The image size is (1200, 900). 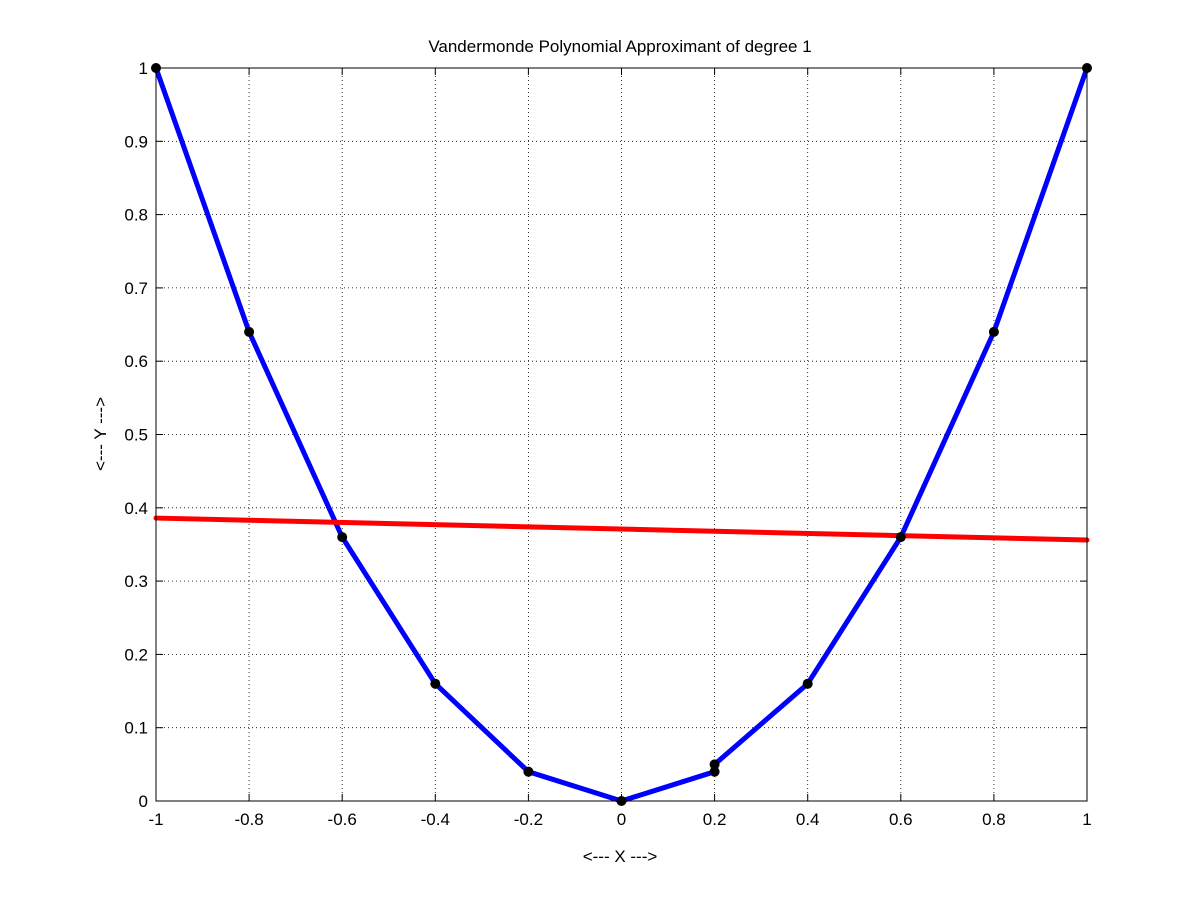 What do you see at coordinates (901, 819) in the screenshot?
I see `x-tick-label: 0.6` at bounding box center [901, 819].